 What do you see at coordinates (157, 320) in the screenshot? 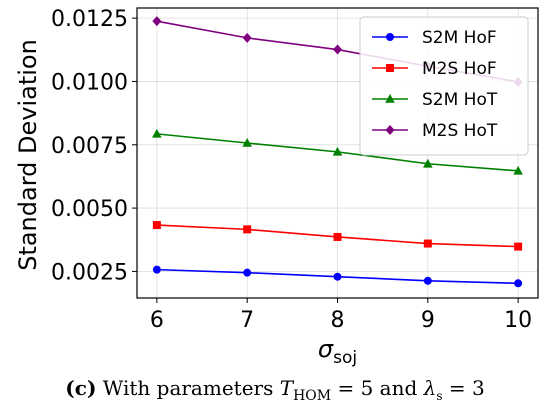
I see `x-tick-label: 6` at bounding box center [157, 320].